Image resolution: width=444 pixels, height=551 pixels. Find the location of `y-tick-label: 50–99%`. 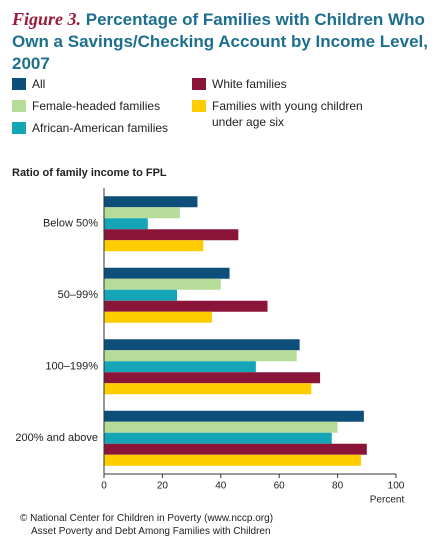

y-tick-label: 50–99% is located at coordinates (78, 295).